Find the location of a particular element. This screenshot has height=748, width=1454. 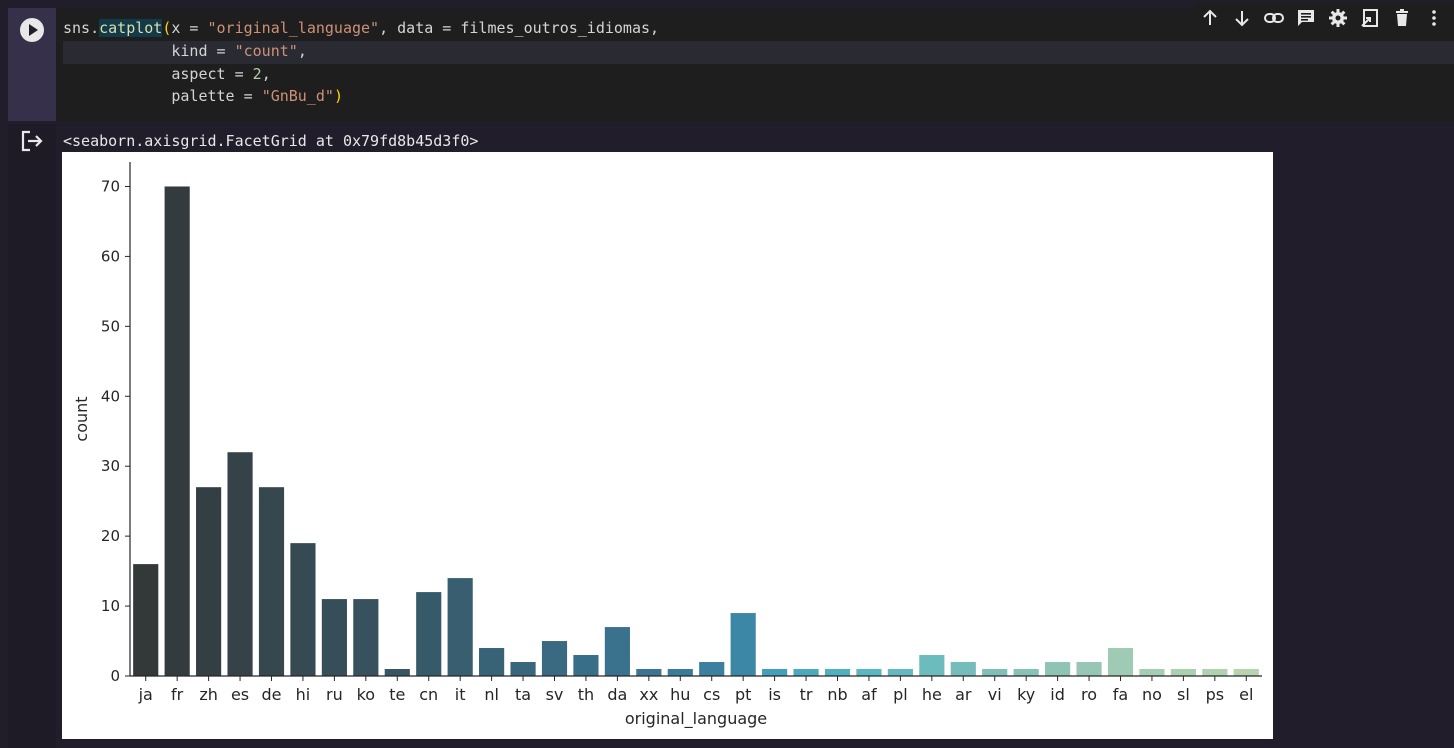

cell-toolbar is located at coordinates (1324, 18).